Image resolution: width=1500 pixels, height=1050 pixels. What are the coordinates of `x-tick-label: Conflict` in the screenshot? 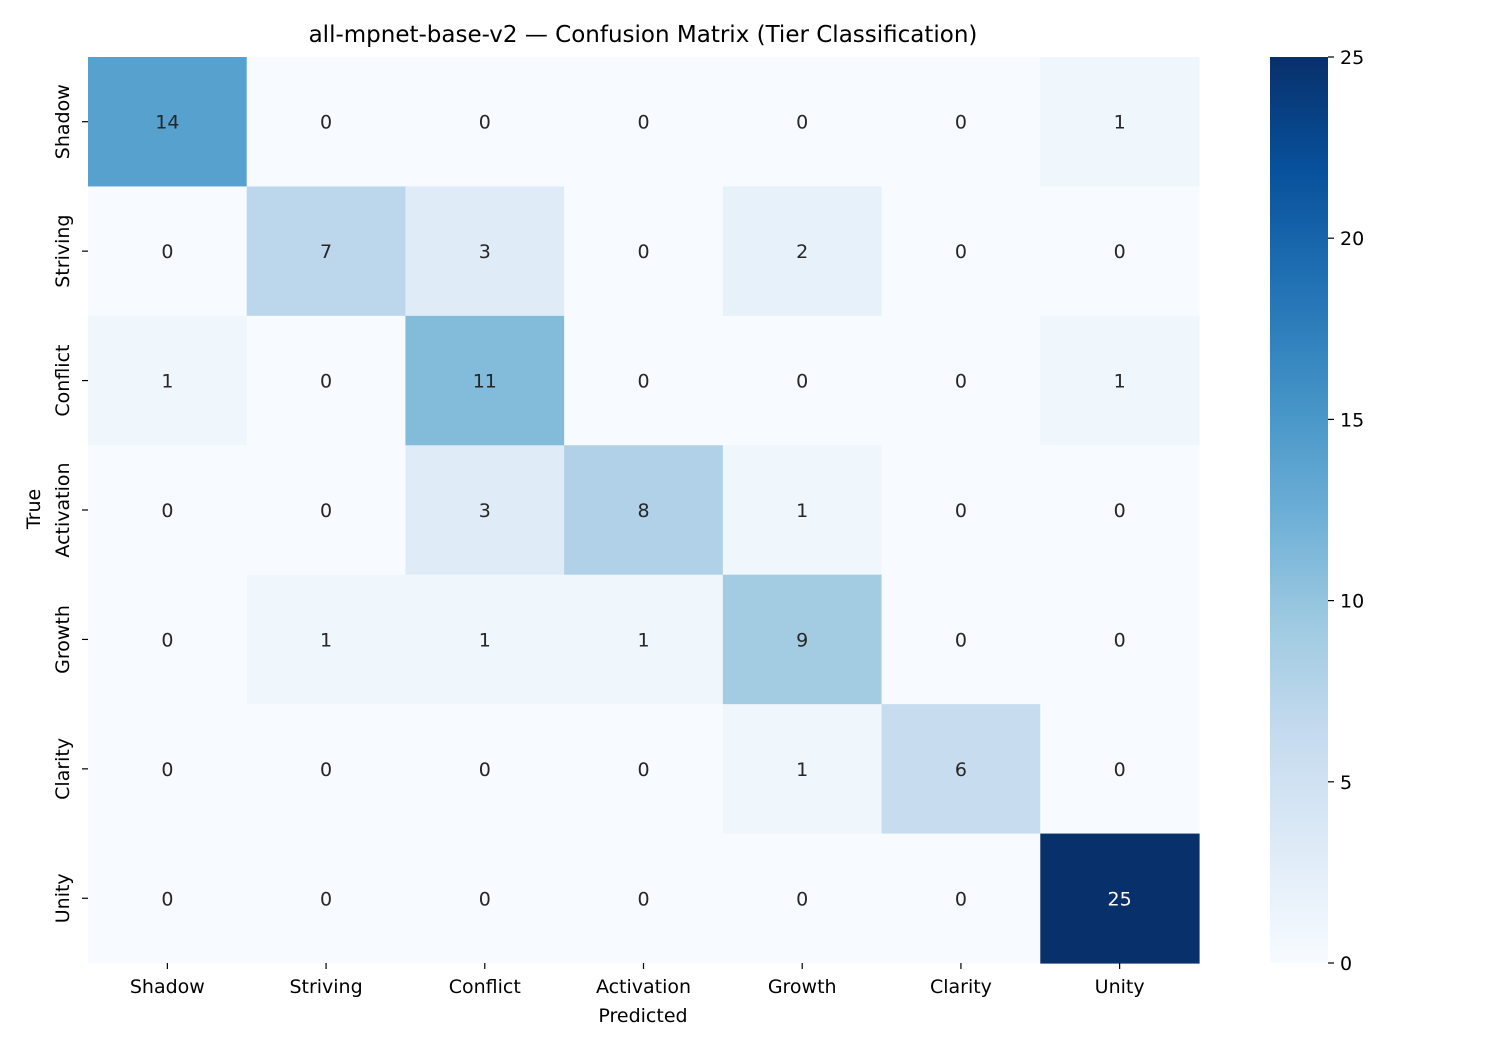 It's located at (485, 987).